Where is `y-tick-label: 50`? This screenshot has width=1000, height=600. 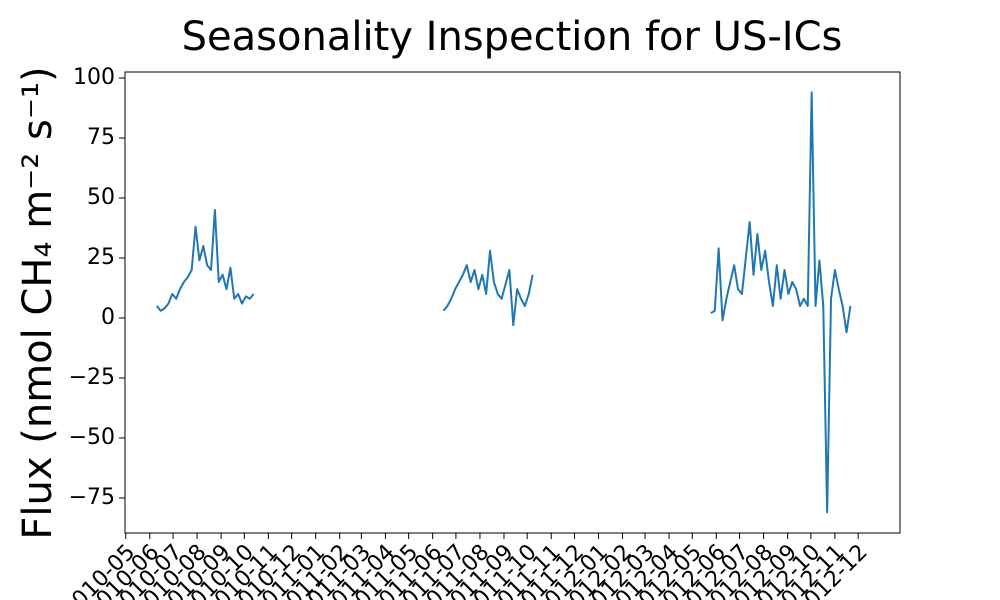 y-tick-label: 50 is located at coordinates (101, 197).